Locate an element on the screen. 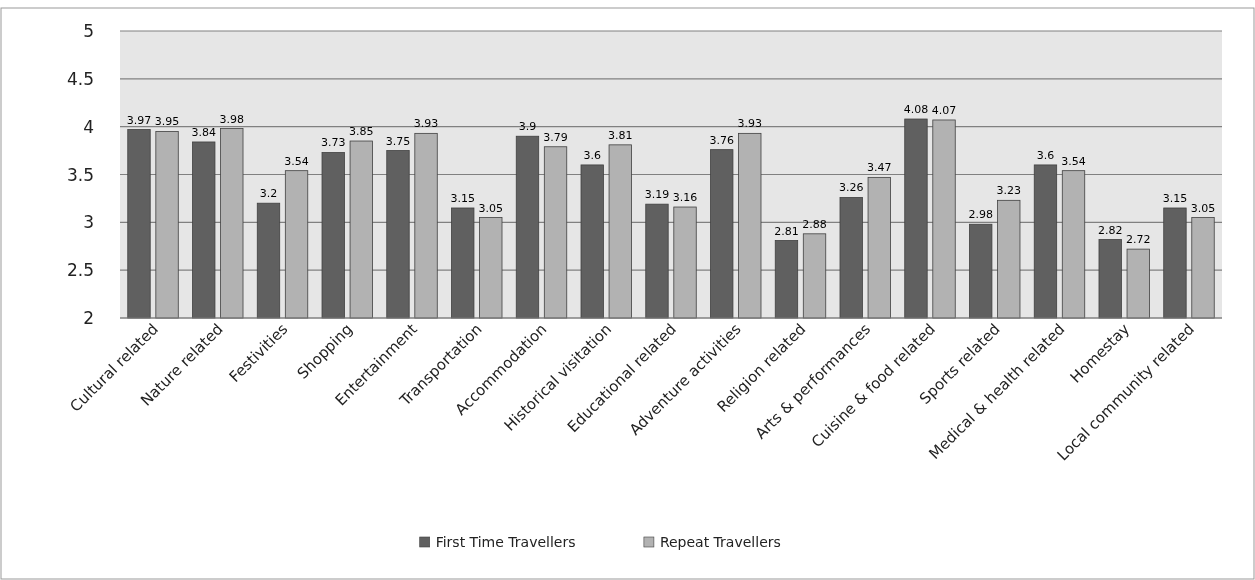 The width and height of the screenshot is (1255, 580). data-label: 3.75 is located at coordinates (398, 141).